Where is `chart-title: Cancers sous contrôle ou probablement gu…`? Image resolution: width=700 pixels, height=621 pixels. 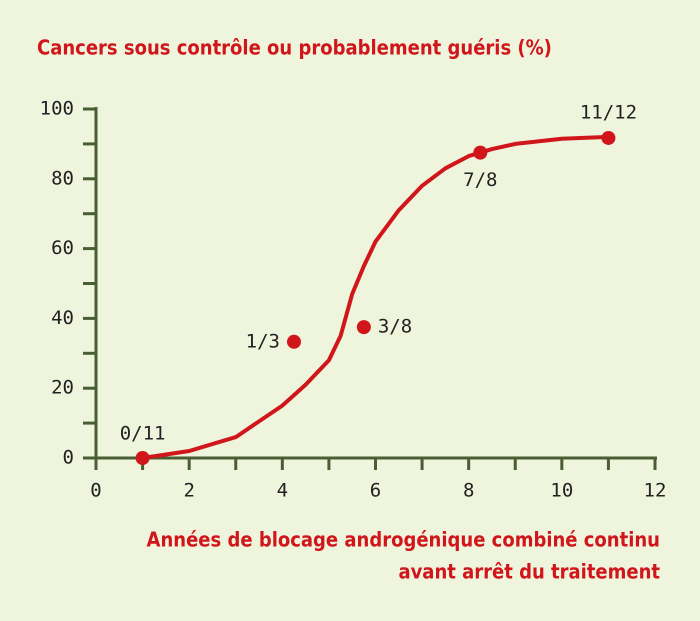 chart-title: Cancers sous contrôle ou probablement gu… is located at coordinates (294, 48).